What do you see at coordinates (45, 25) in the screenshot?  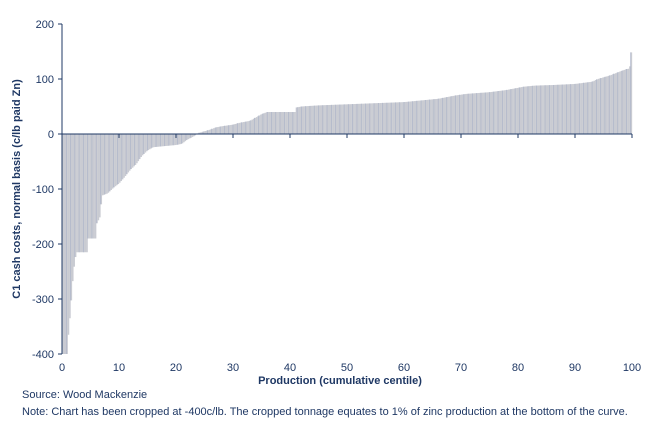 I see `y-tick-label: 200` at bounding box center [45, 25].